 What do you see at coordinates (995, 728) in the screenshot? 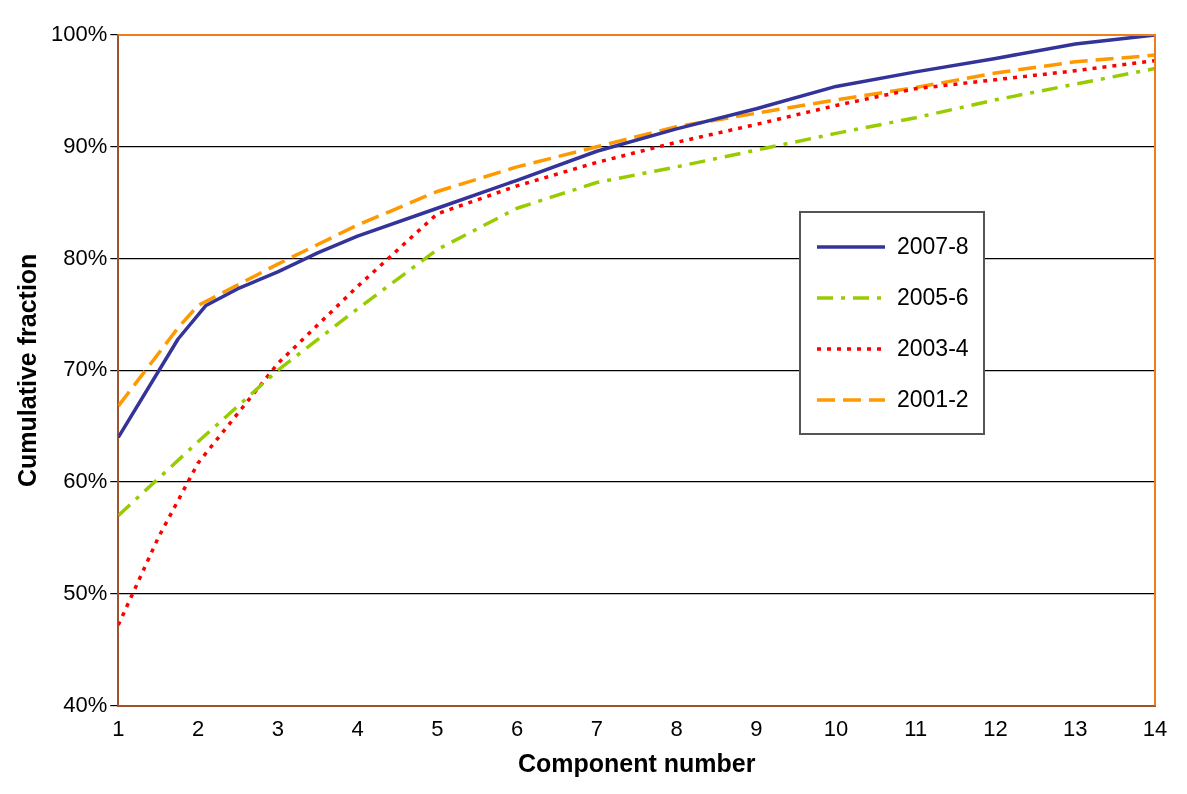
I see `x-tick-label: 12` at bounding box center [995, 728].